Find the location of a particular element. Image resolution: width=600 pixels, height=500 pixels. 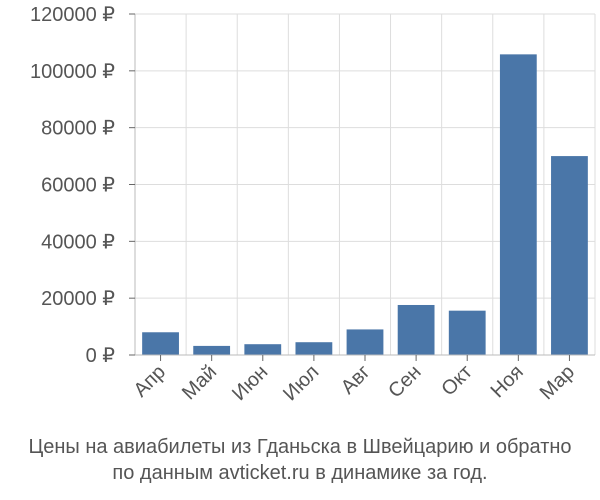

y-tick-label: 80000 ₽ is located at coordinates (78, 129).